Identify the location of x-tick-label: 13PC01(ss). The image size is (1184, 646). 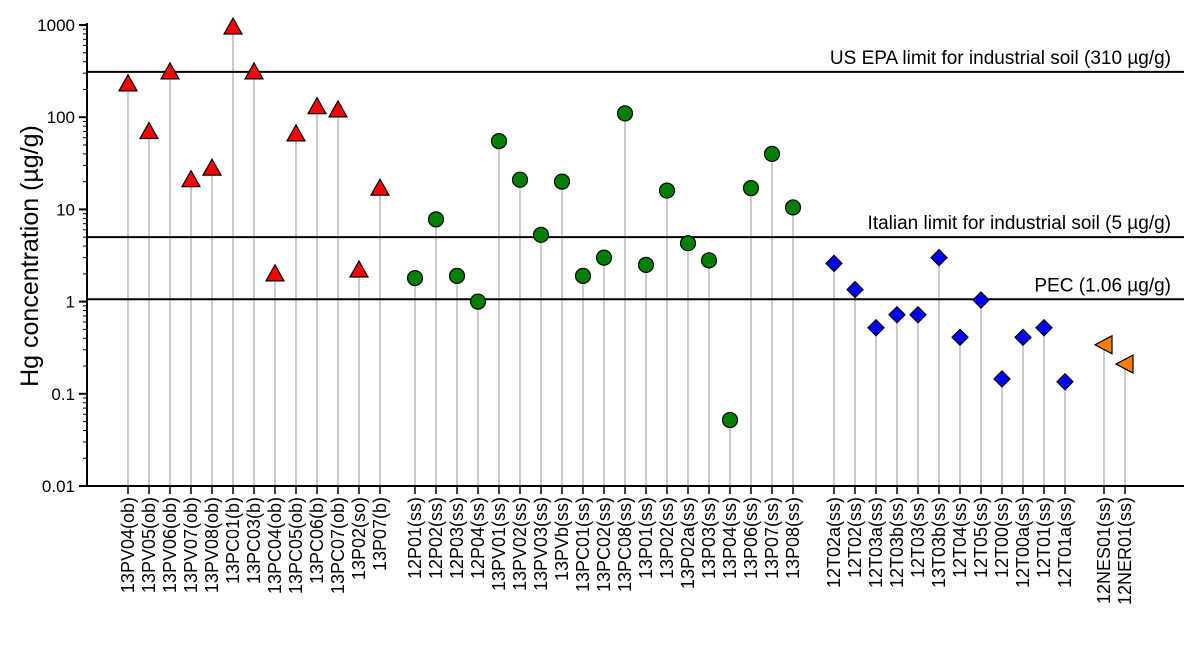
(583, 544).